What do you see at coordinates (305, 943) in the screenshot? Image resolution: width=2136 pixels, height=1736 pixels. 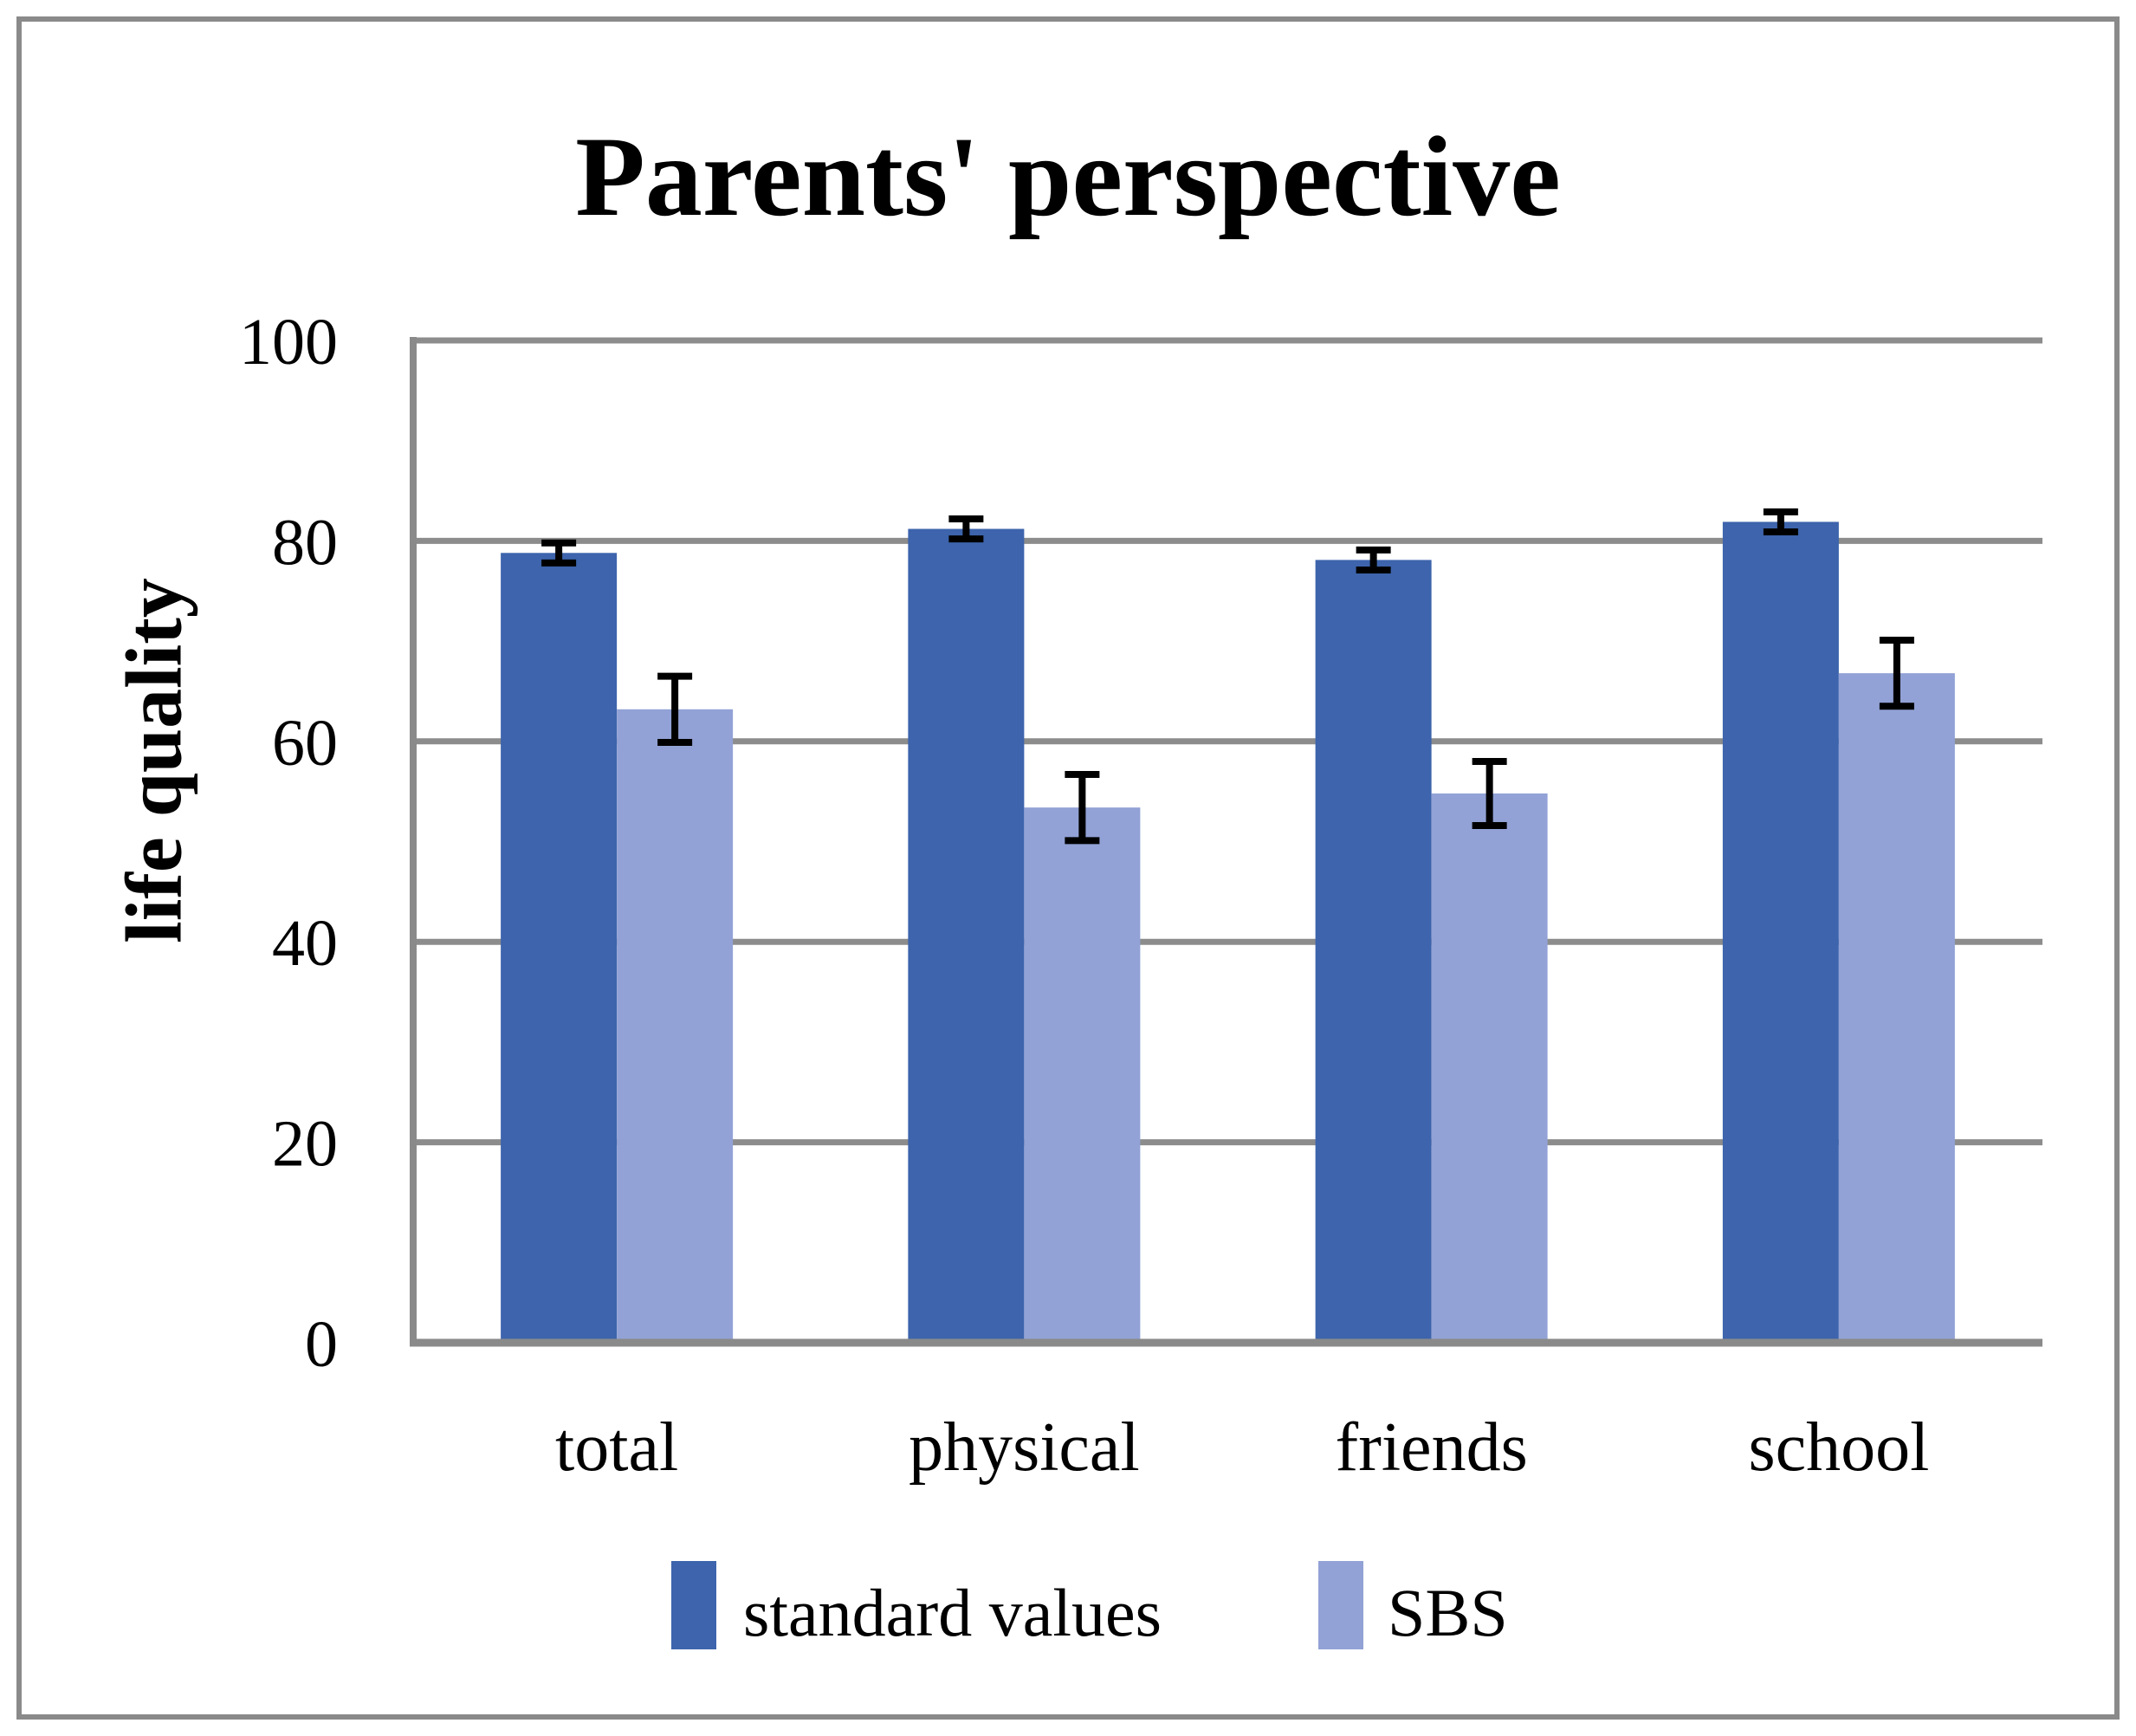 I see `y-tick-label: 40` at bounding box center [305, 943].